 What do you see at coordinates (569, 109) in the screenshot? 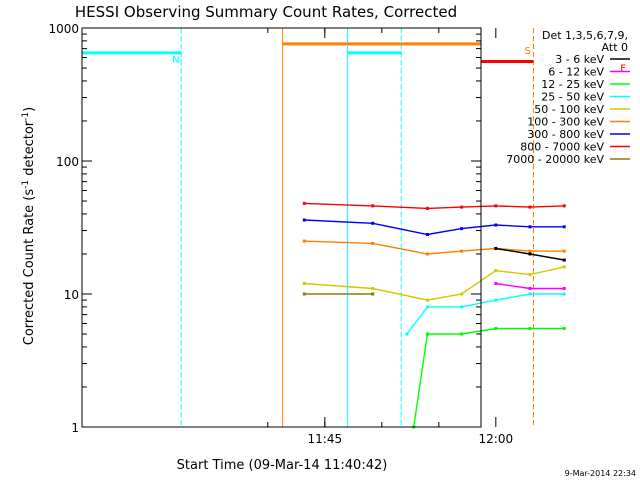
I see `legend-label-4: 50 - 100 keV` at bounding box center [569, 109].